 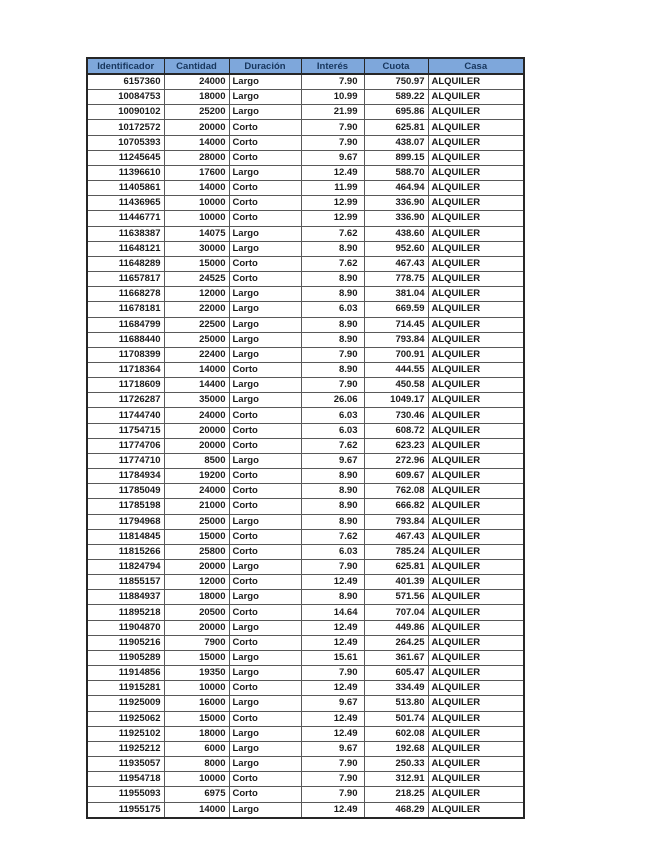 I want to click on cell: 24525, so click(x=196, y=279).